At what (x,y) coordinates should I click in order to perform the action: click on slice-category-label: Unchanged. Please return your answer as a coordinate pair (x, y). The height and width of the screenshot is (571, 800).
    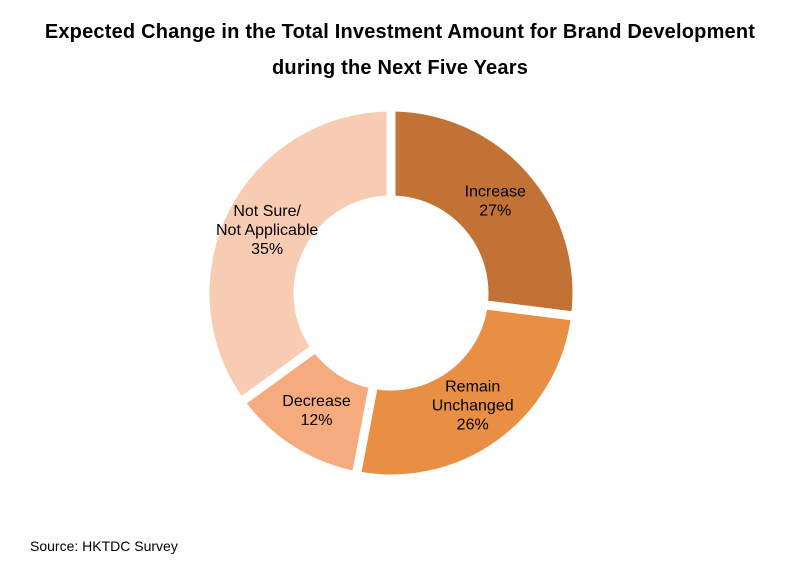
    Looking at the image, I should click on (473, 405).